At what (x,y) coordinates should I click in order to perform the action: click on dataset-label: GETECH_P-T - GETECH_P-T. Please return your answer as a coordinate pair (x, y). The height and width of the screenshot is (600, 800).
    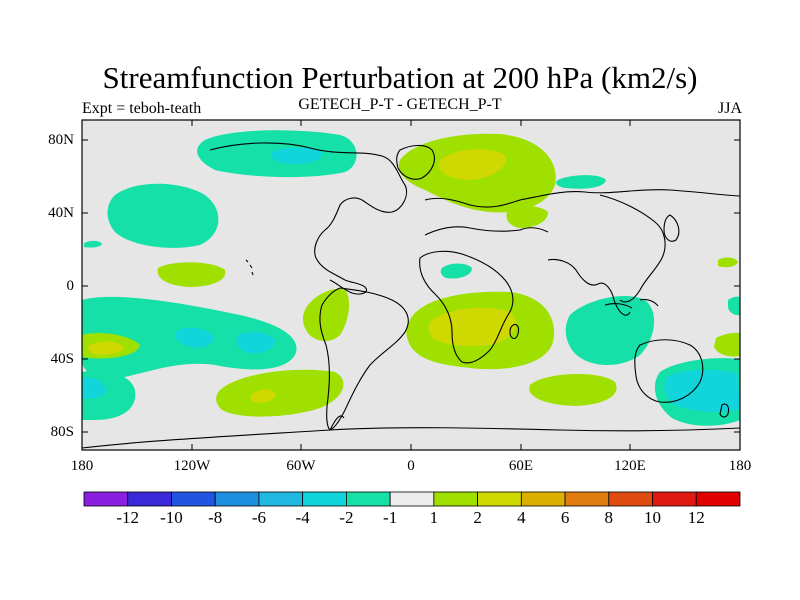
    Looking at the image, I should click on (400, 104).